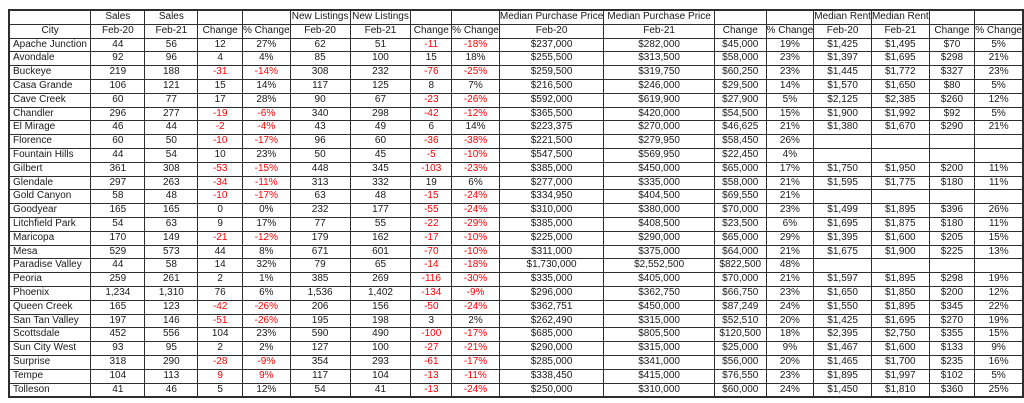 This screenshot has width=1024, height=403. What do you see at coordinates (50, 266) in the screenshot?
I see `city-cell: Paradise Valley` at bounding box center [50, 266].